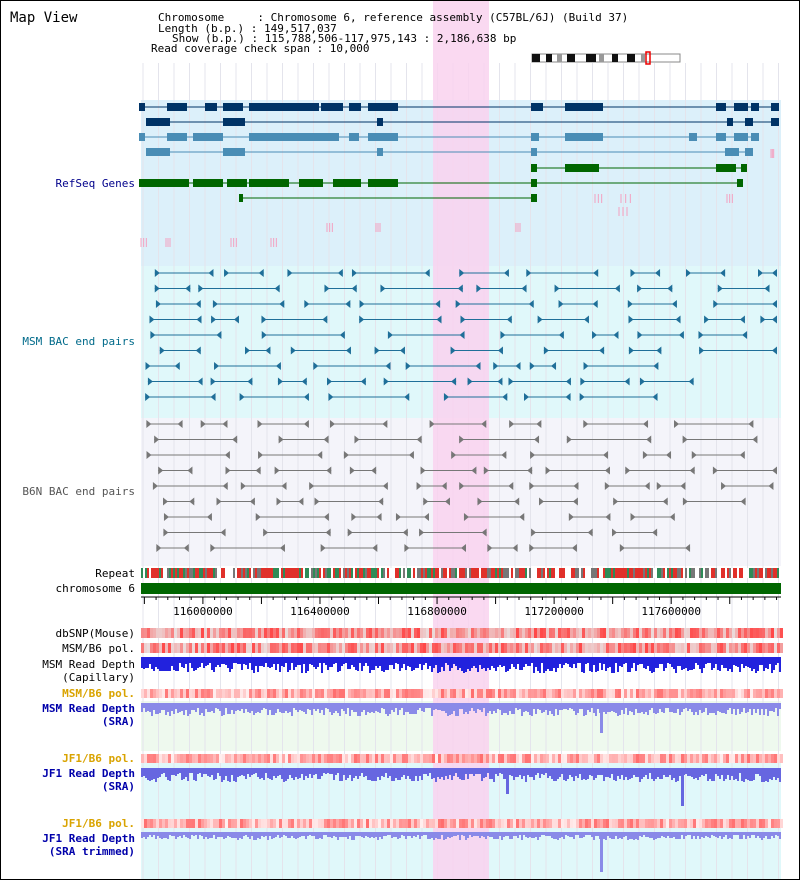  What do you see at coordinates (98, 677) in the screenshot?
I see `track-label-msm-read-depth-cap-2: (Capillary)` at bounding box center [98, 677].